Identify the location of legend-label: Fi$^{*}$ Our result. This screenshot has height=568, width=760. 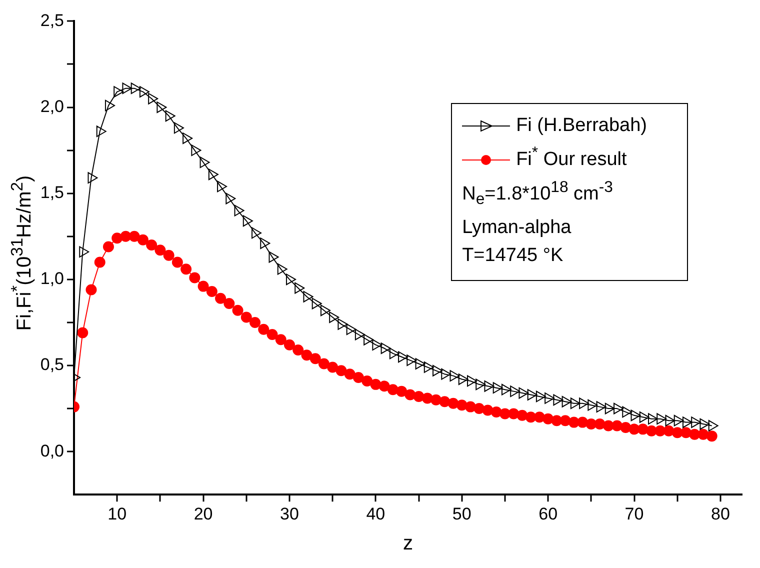
(571, 157).